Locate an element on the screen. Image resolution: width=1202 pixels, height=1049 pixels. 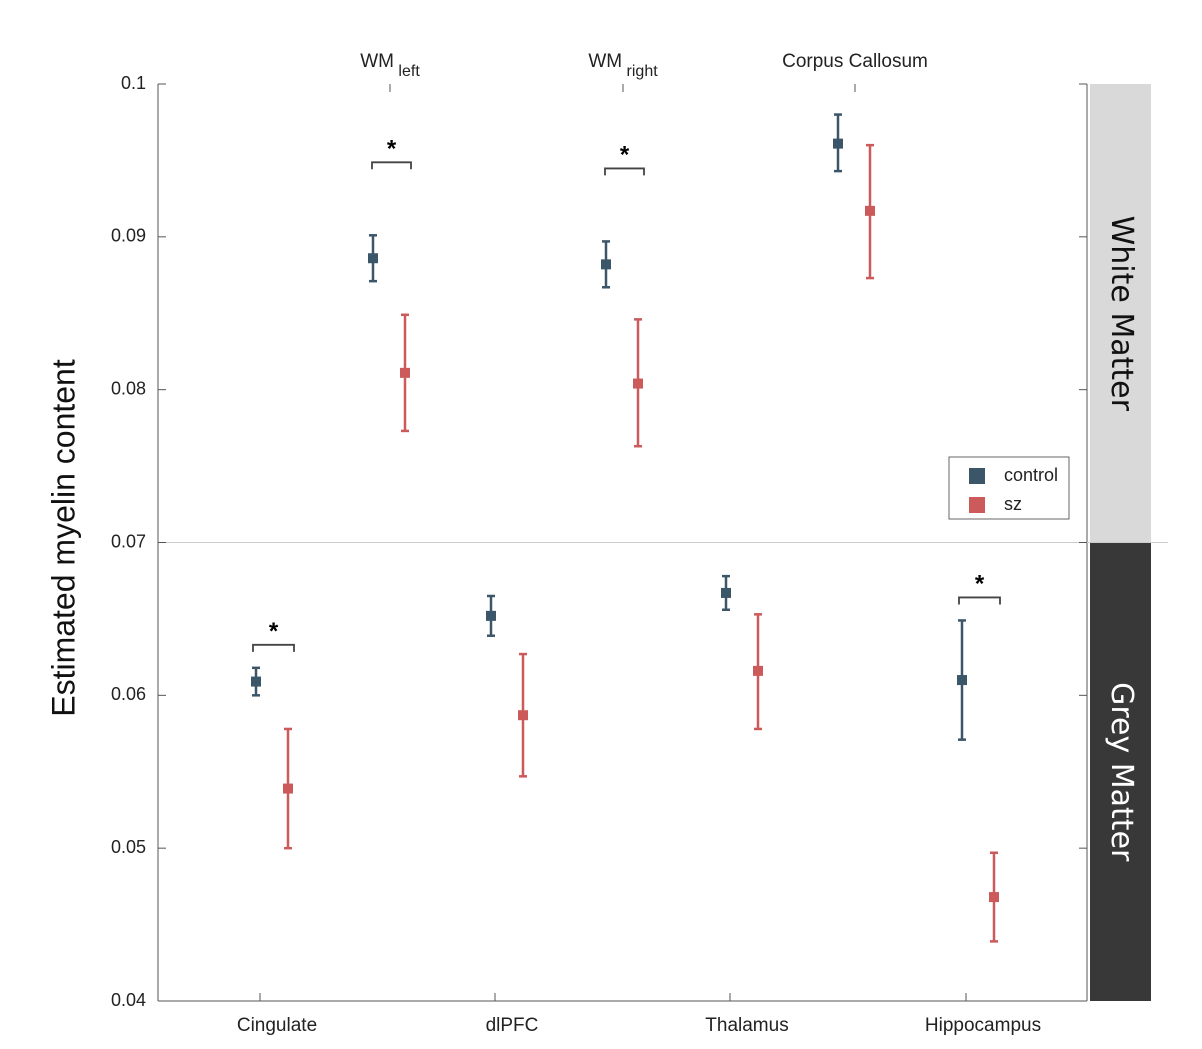
white-matter-label: White Matter is located at coordinates (1121, 314).